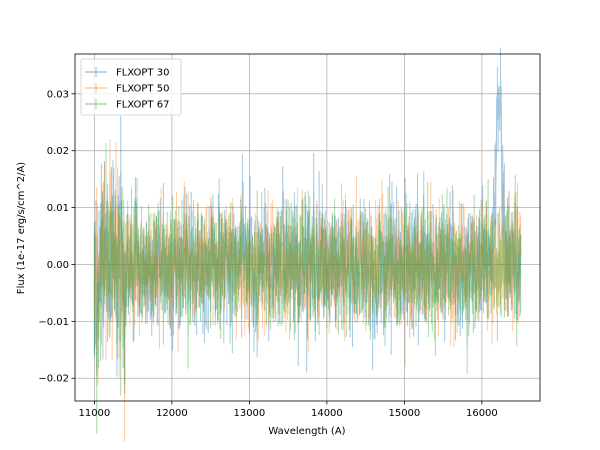 The height and width of the screenshot is (450, 600). I want to click on x-tick-label: 11000, so click(94, 413).